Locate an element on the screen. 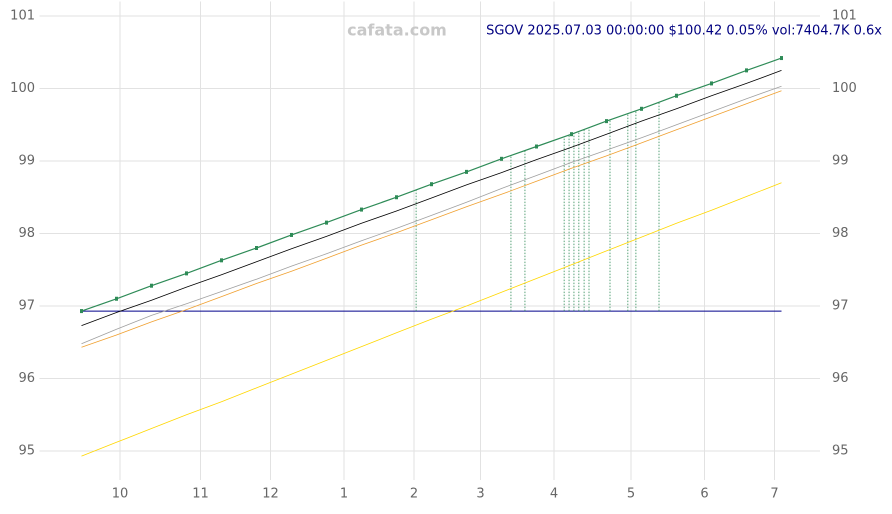  watermark: cafata.com is located at coordinates (397, 30).